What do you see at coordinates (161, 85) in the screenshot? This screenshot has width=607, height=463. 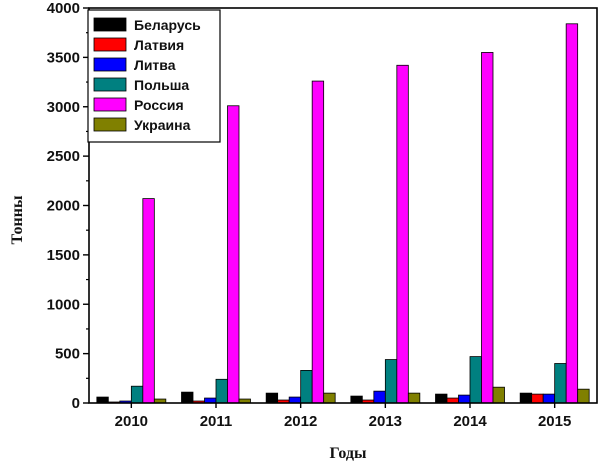 I see `legend-label: Польша` at bounding box center [161, 85].